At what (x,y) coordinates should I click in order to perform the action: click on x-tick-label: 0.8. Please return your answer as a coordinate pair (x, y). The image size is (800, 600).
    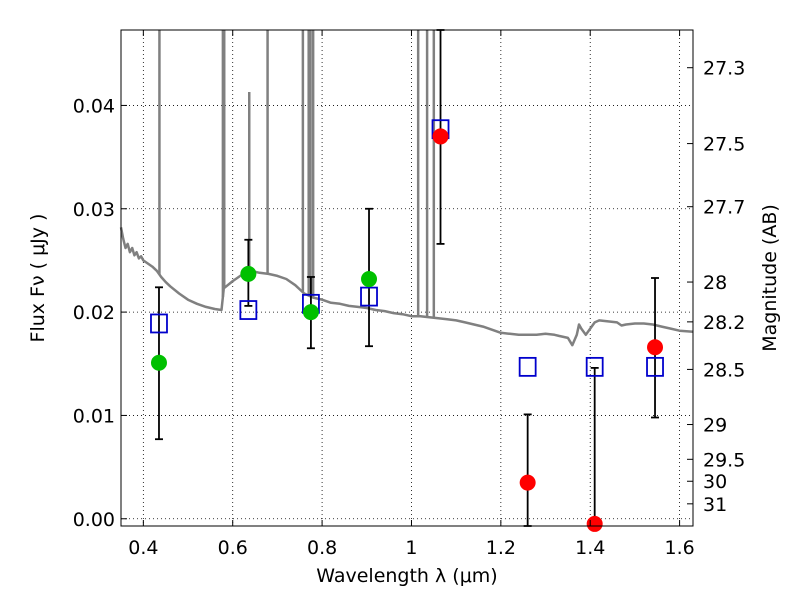
    Looking at the image, I should click on (322, 548).